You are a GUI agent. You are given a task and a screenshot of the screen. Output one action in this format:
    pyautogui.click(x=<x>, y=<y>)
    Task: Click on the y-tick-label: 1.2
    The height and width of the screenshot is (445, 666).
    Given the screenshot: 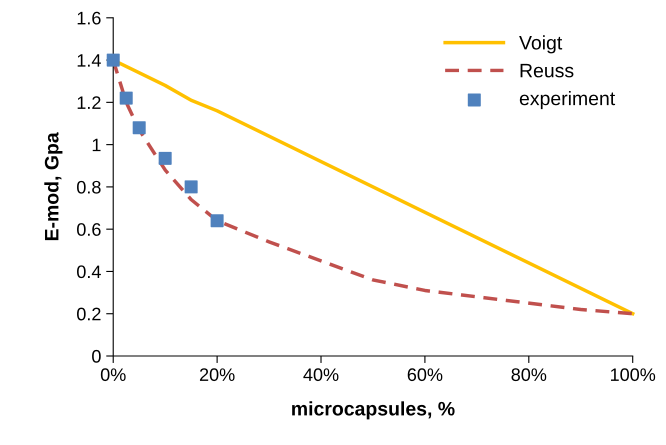 What is the action you would take?
    pyautogui.click(x=89, y=102)
    